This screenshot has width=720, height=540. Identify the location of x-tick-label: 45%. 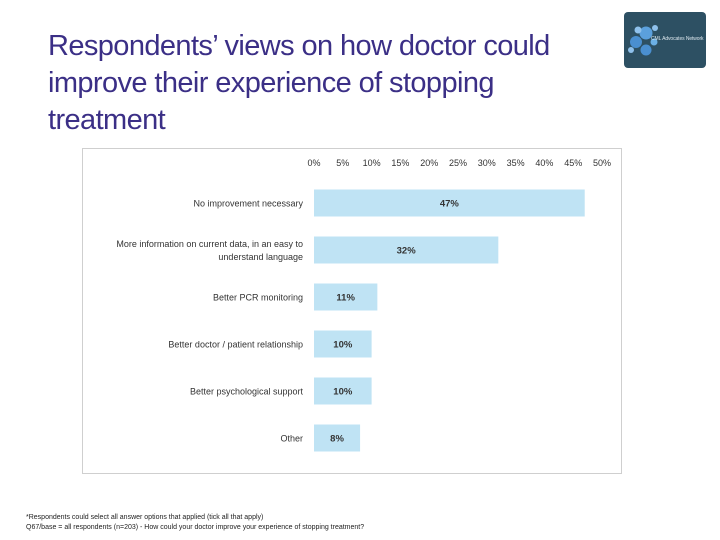
(573, 163).